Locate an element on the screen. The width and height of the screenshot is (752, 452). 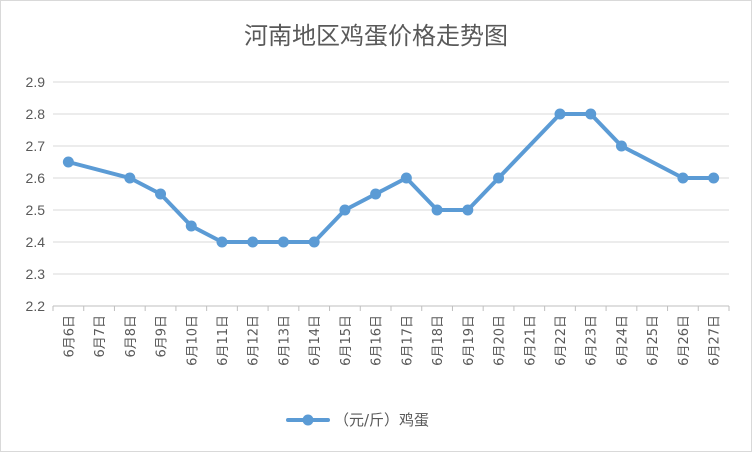
y-tick-label: 2.4 is located at coordinates (36, 242).